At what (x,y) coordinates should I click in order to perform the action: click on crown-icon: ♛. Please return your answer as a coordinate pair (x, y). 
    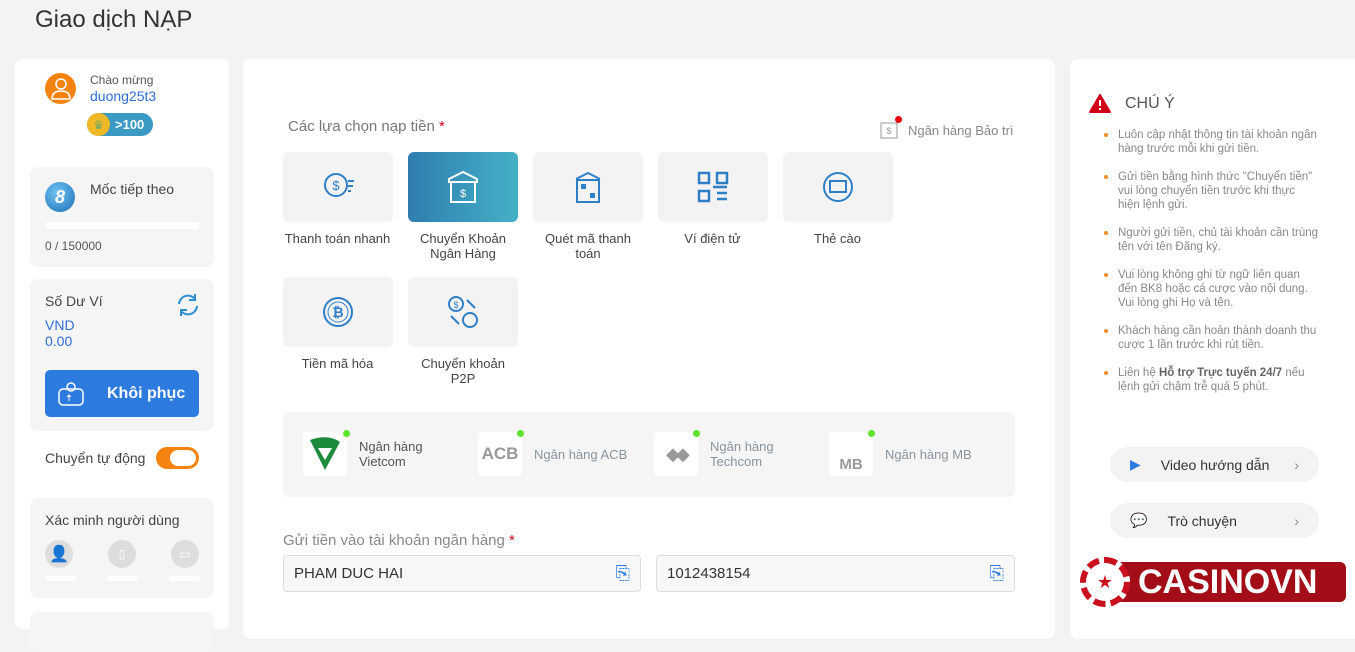
    Looking at the image, I should click on (98, 124).